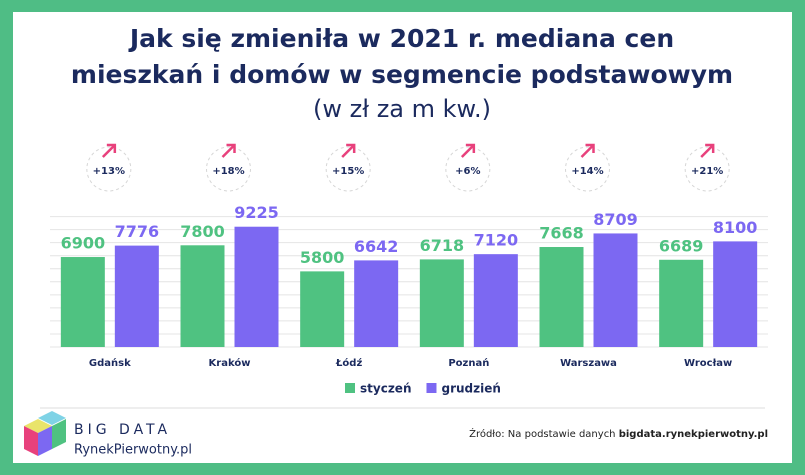  What do you see at coordinates (402, 109) in the screenshot?
I see `chart-subtitle: (w zł za m kw.)` at bounding box center [402, 109].